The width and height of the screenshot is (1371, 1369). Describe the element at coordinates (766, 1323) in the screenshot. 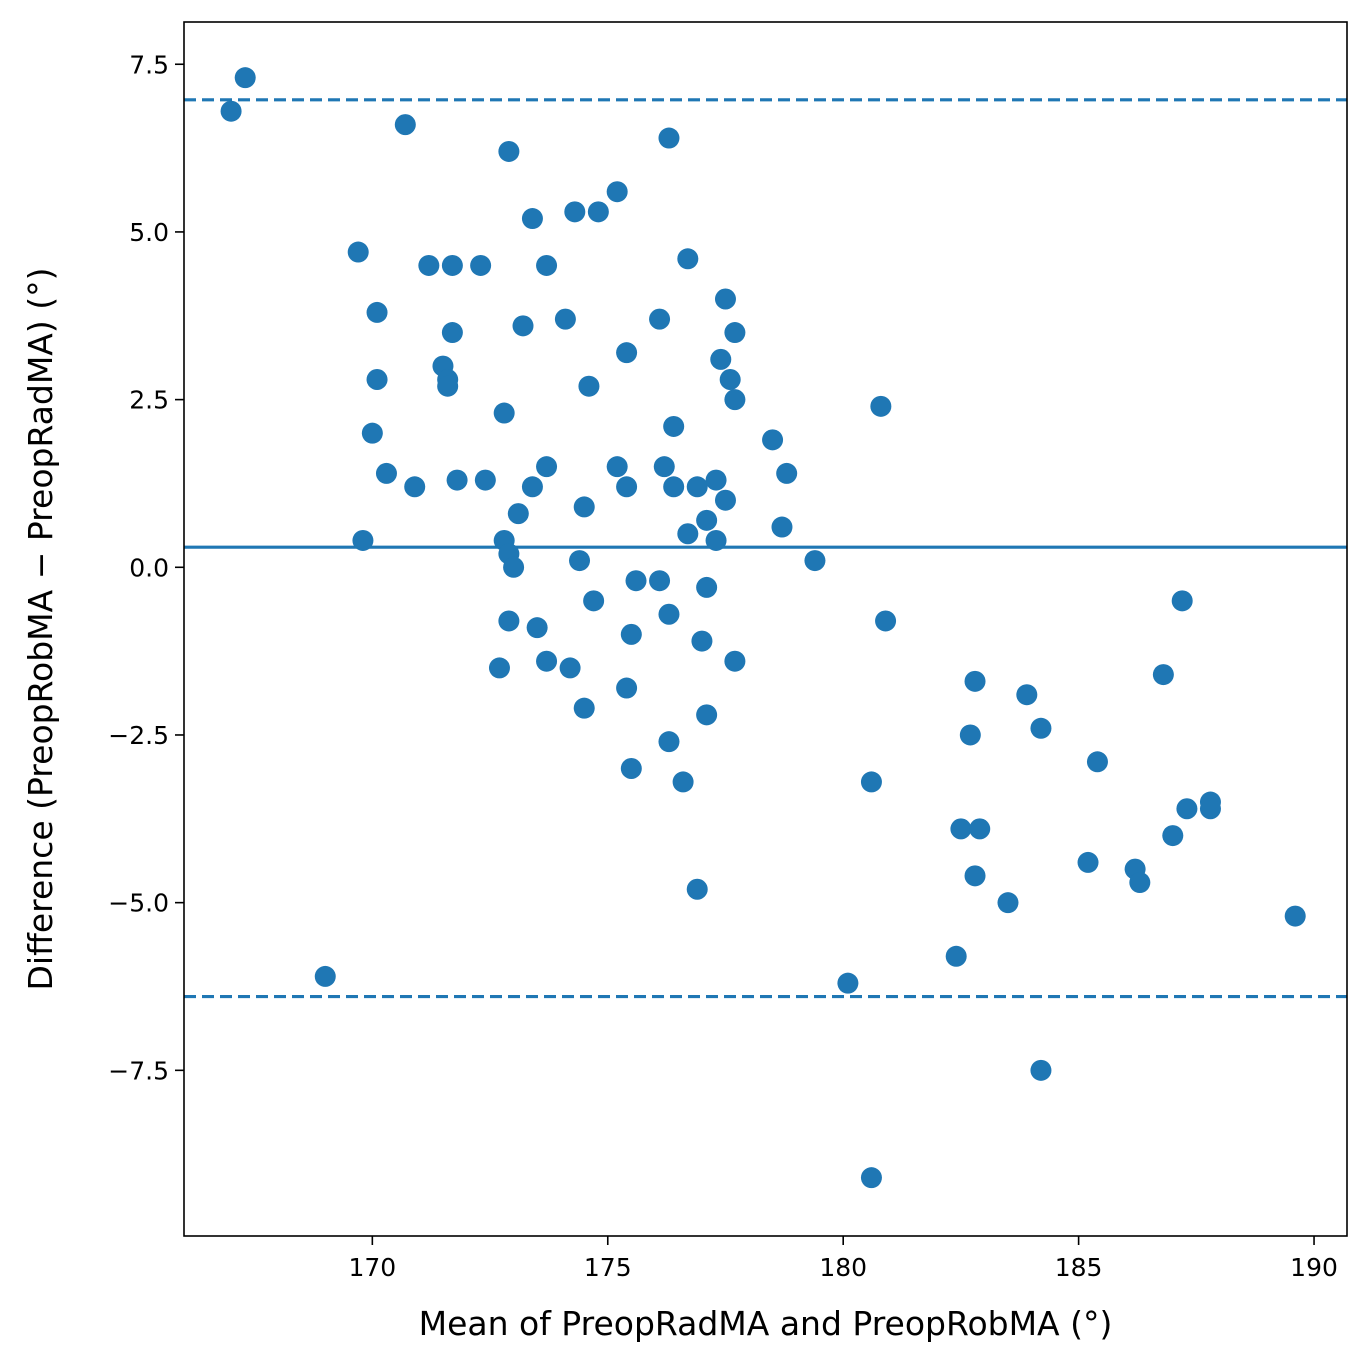

I see `x-axis-label: Mean of PreopRadMA and PreopRobMA (°)` at that location.